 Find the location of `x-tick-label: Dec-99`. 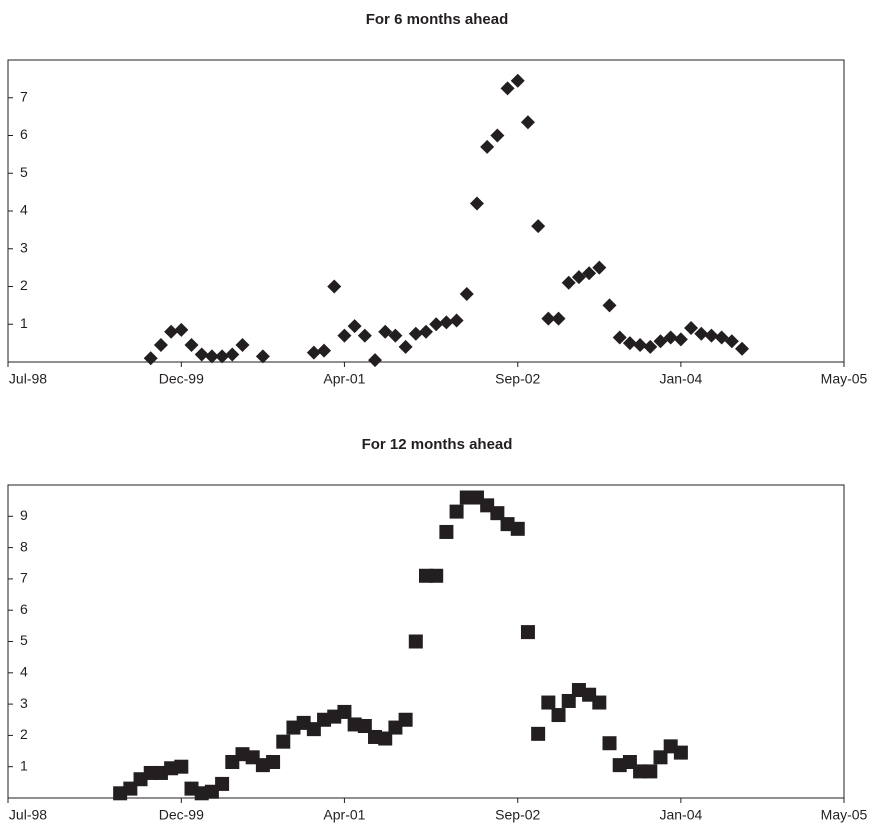

x-tick-label: Dec-99 is located at coordinates (181, 815).